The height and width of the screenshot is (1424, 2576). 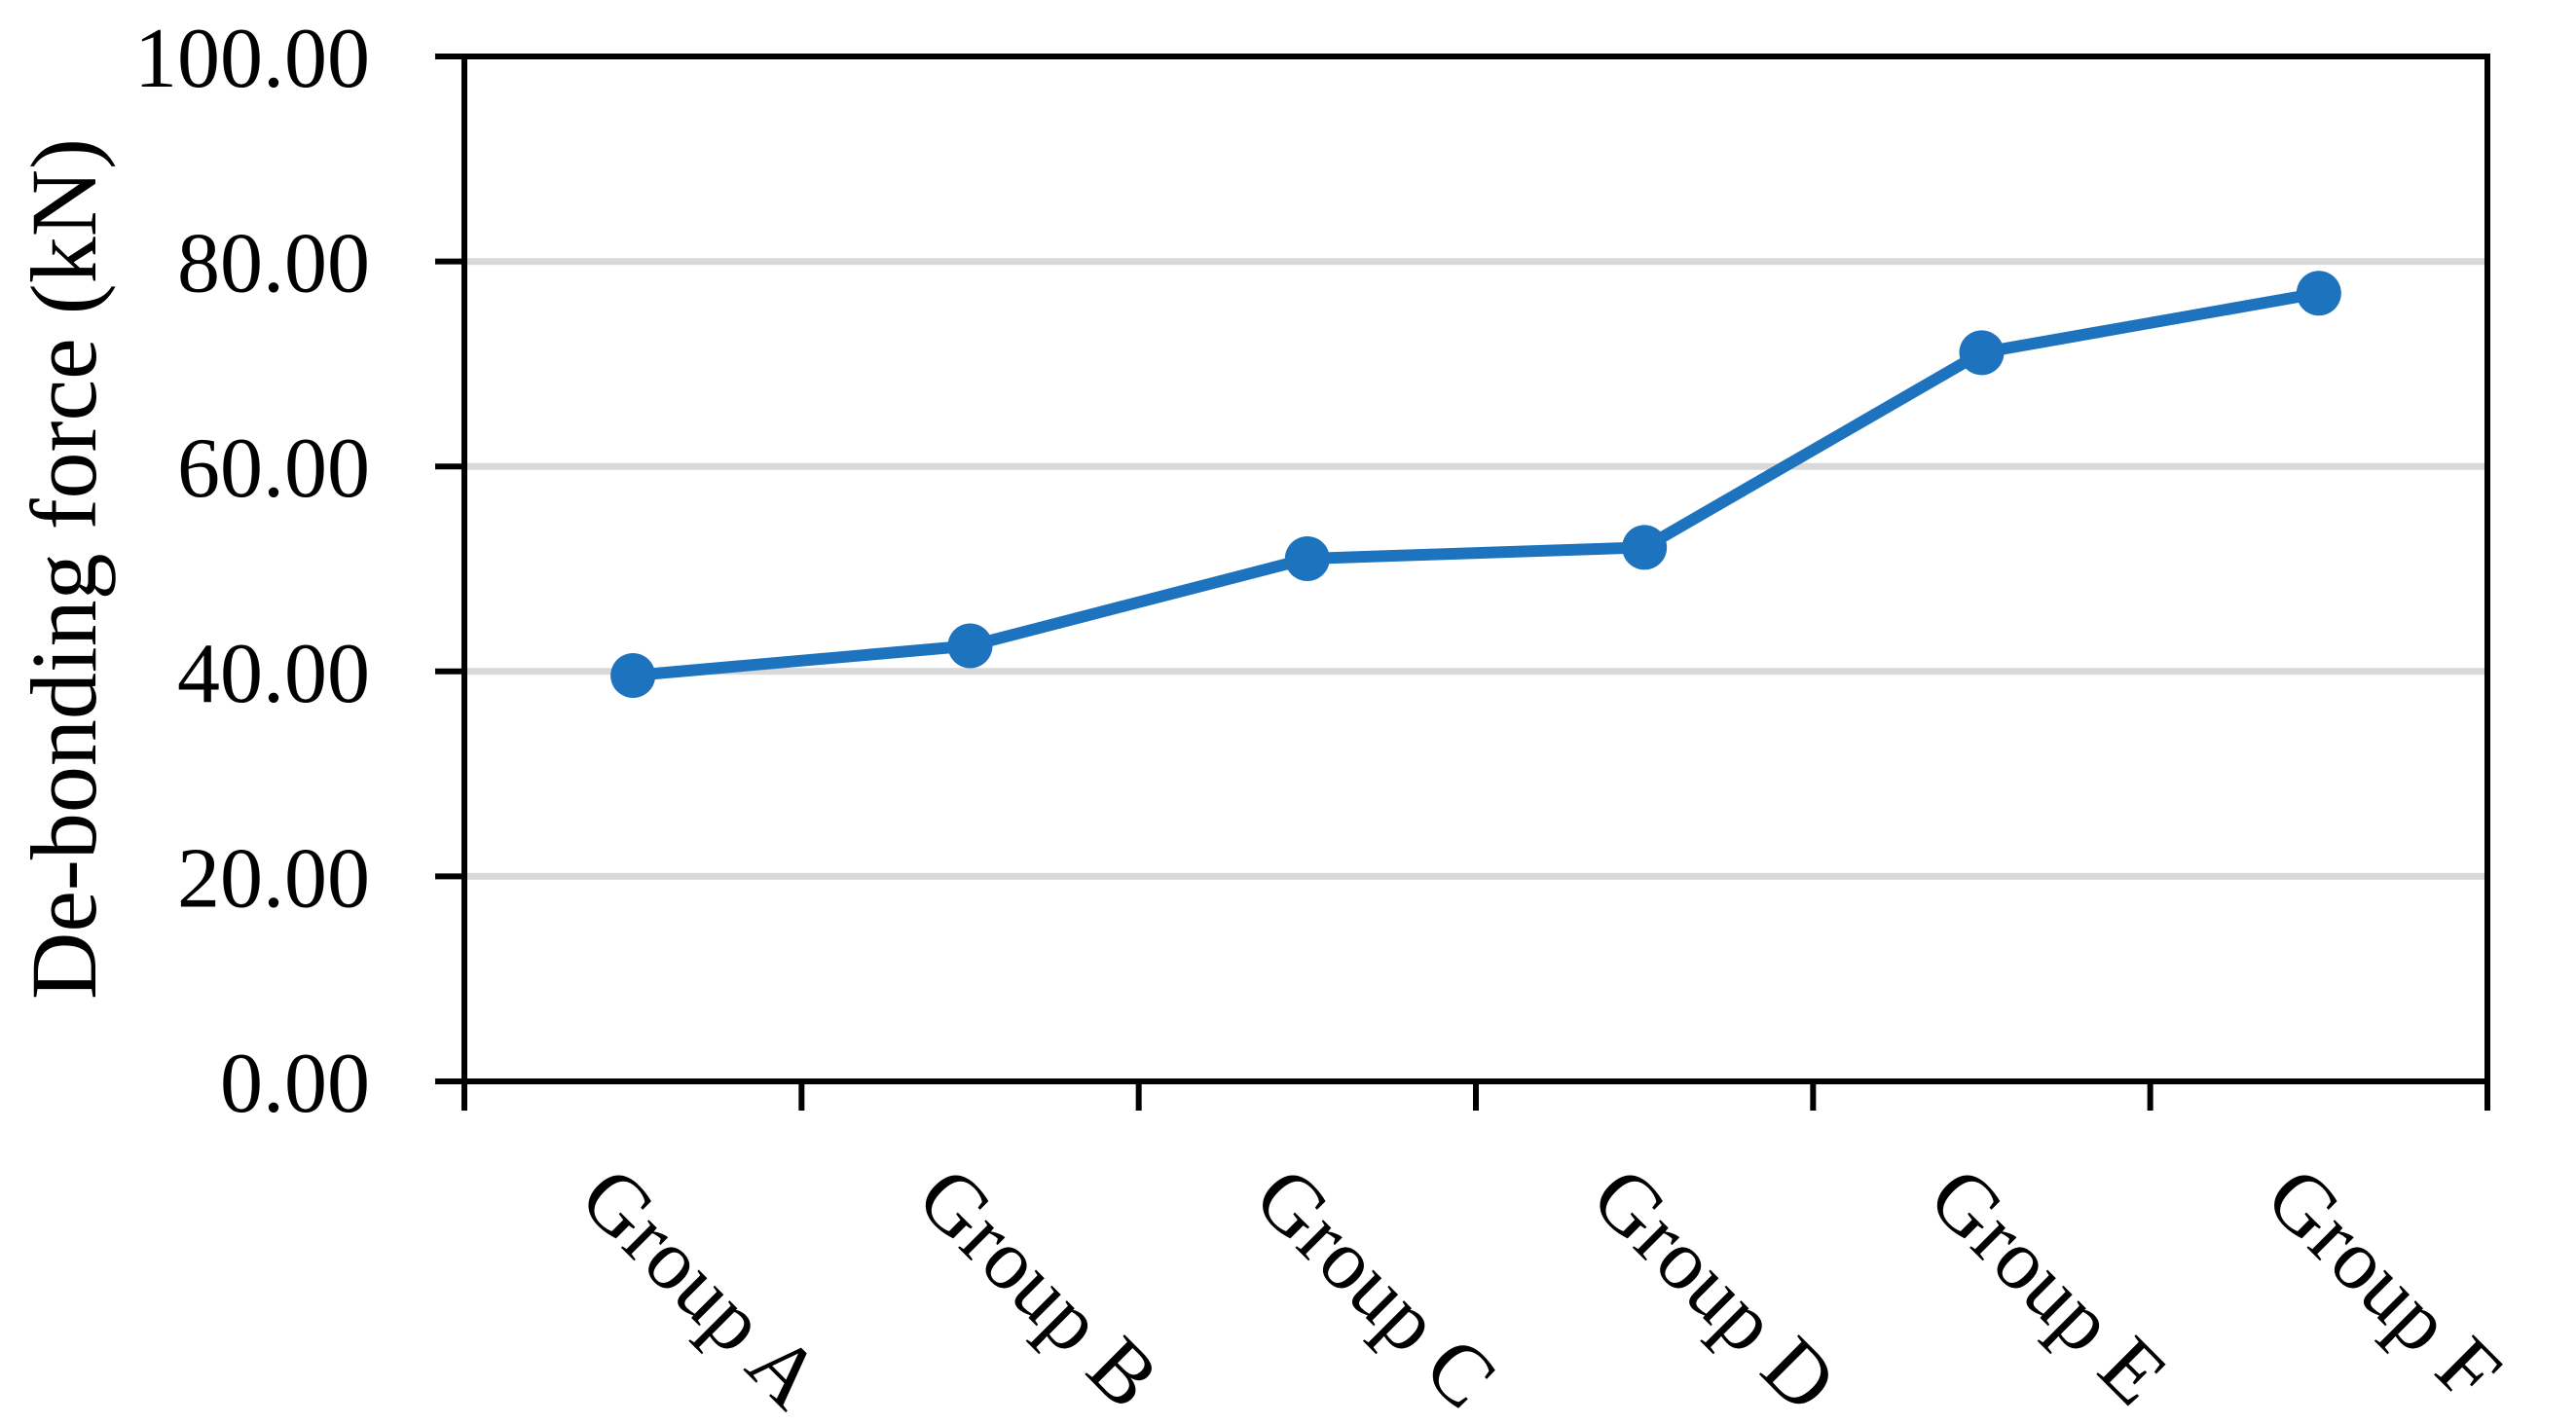 What do you see at coordinates (273, 878) in the screenshot?
I see `y-tick-label: 20.00` at bounding box center [273, 878].